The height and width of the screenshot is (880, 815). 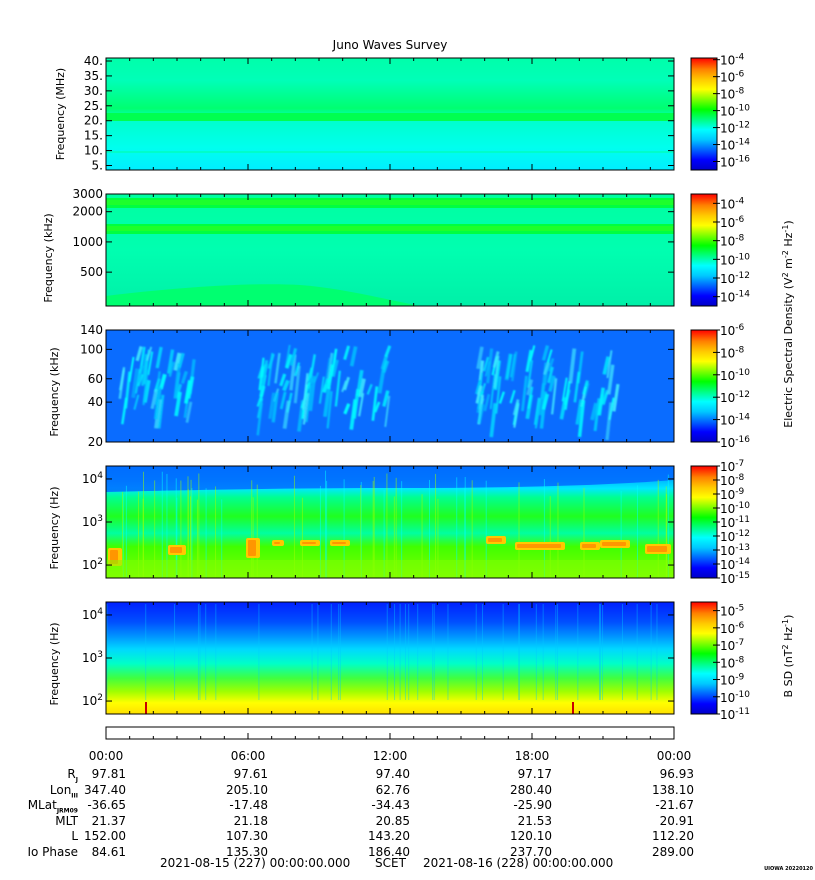 What do you see at coordinates (392, 774) in the screenshot?
I see `ephemeris-value: 97.40` at bounding box center [392, 774].